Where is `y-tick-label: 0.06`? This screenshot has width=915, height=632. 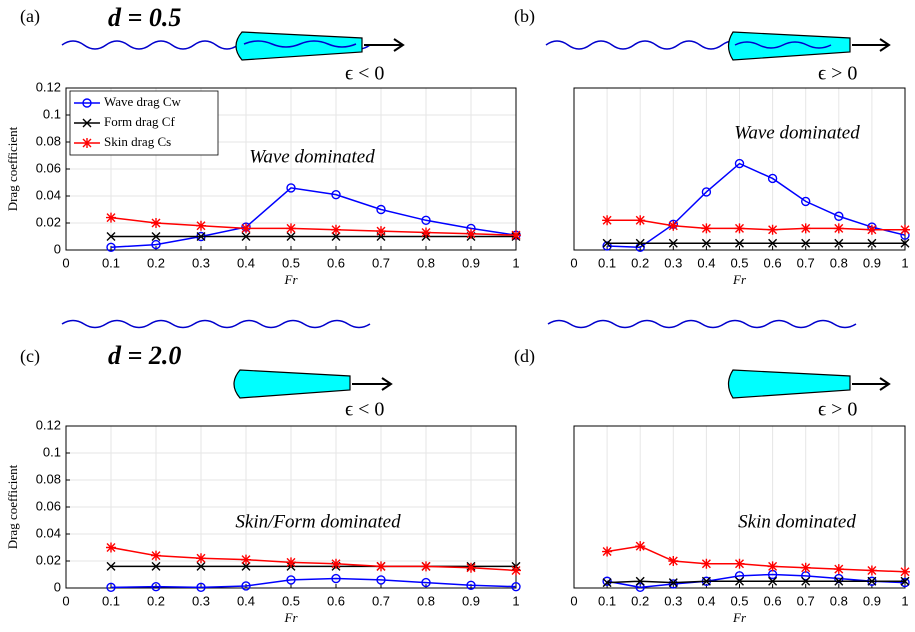
y-tick-label: 0.06 is located at coordinates (48, 167).